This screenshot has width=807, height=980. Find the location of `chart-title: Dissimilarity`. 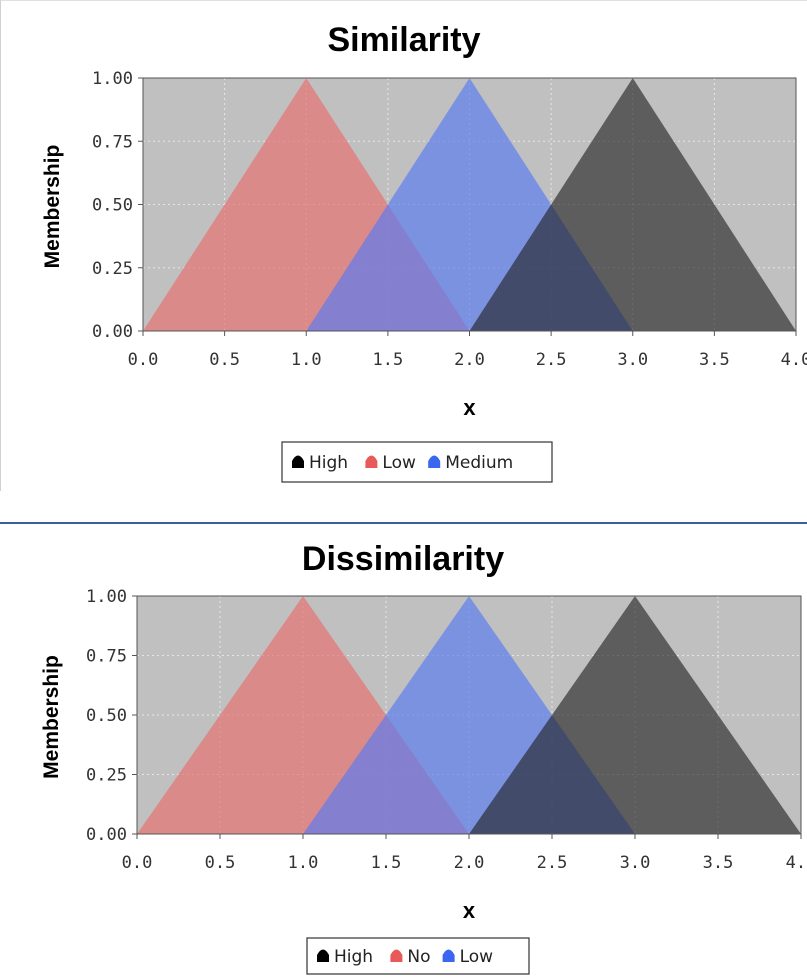

chart-title: Dissimilarity is located at coordinates (403, 559).